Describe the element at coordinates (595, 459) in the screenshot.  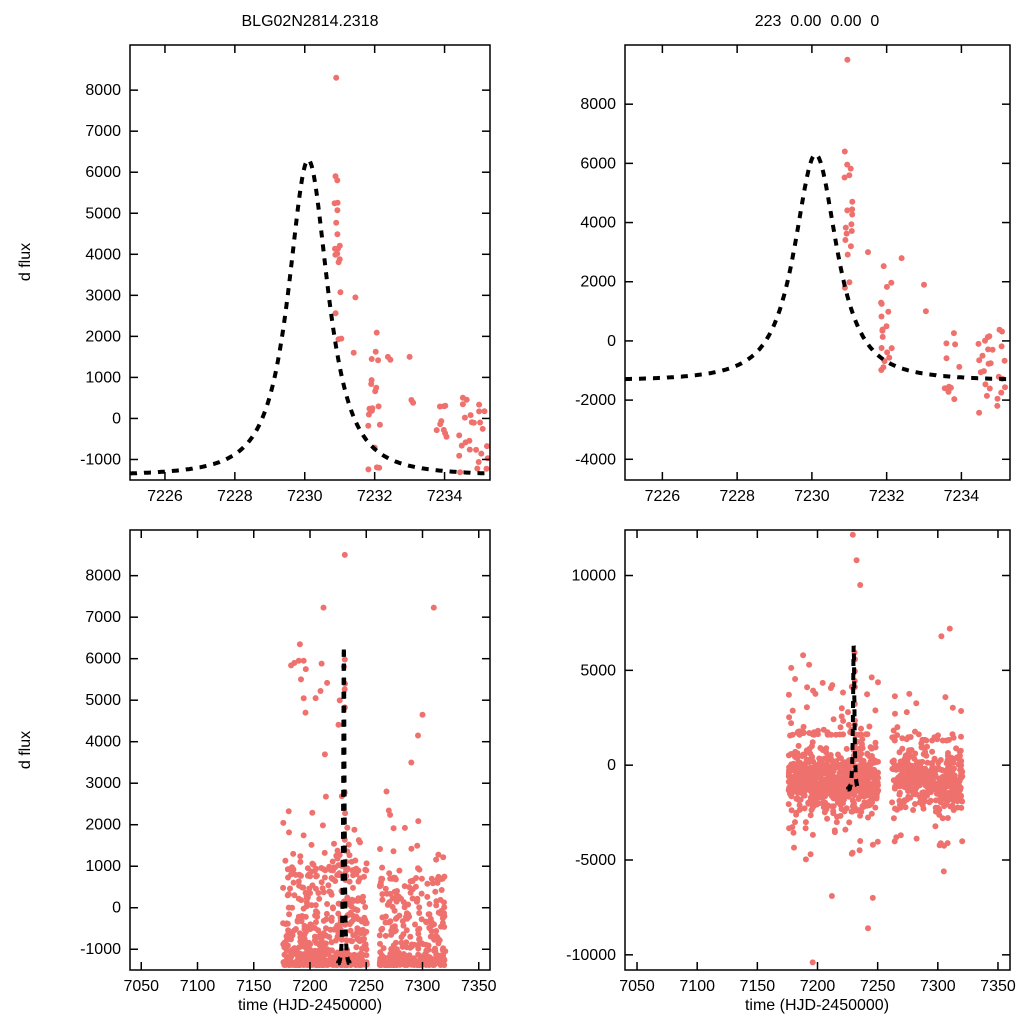
I see `svg-text: -4000` at that location.